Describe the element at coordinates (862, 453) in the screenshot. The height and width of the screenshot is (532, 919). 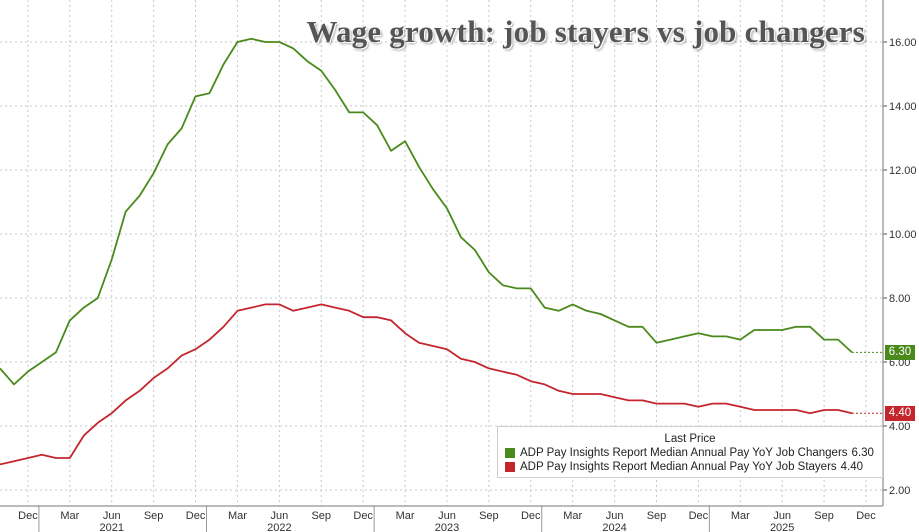
I see `legend-value-changers: 6.30` at that location.